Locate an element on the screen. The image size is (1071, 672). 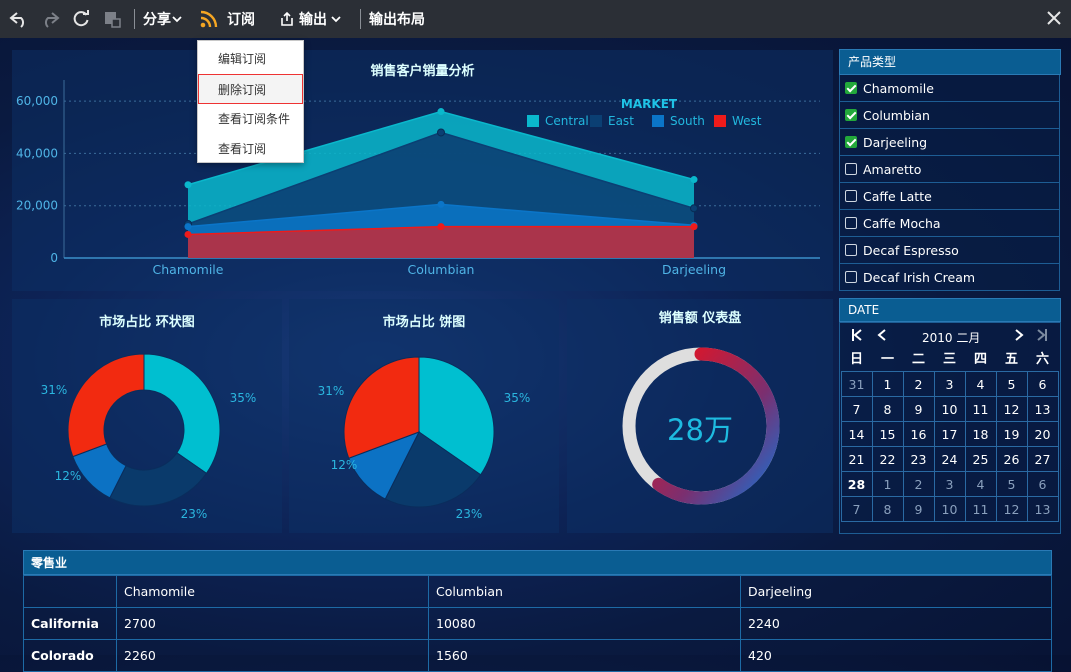
menu-item-view-subscription-conditions: 查看订阅条件 is located at coordinates (254, 119).